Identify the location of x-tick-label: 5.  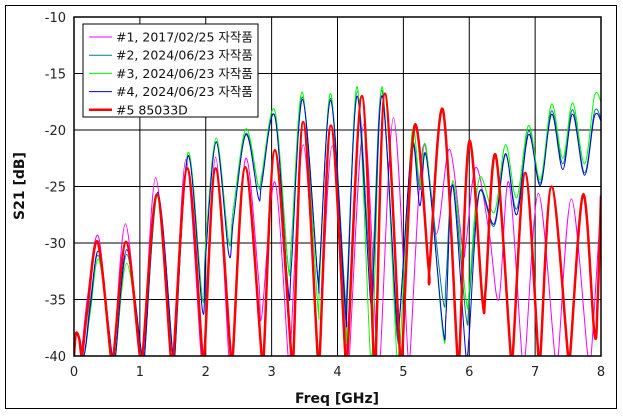
(403, 372).